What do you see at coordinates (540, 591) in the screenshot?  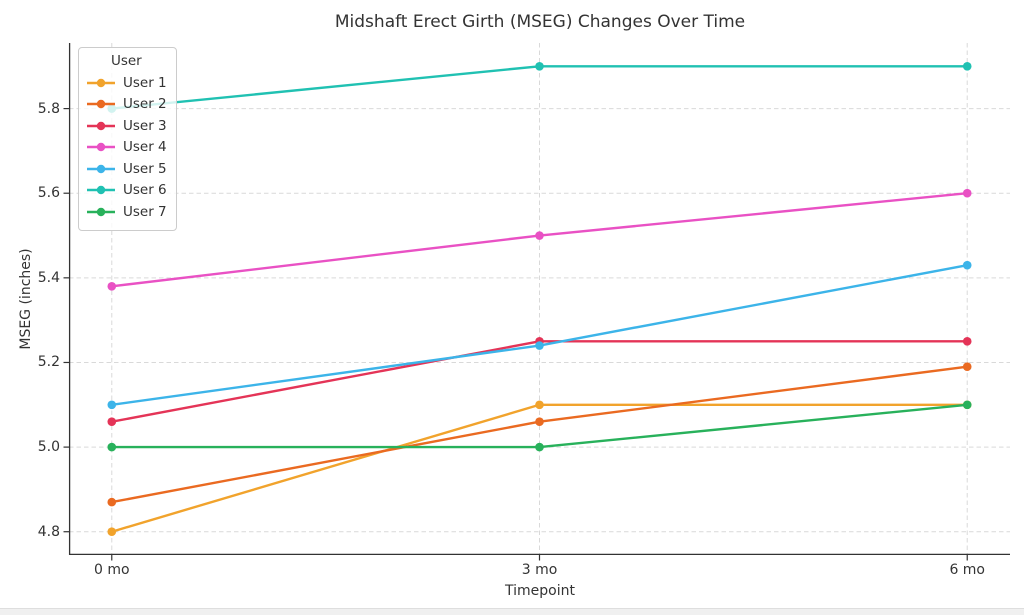 I see `x-axis-label: Timepoint` at bounding box center [540, 591].